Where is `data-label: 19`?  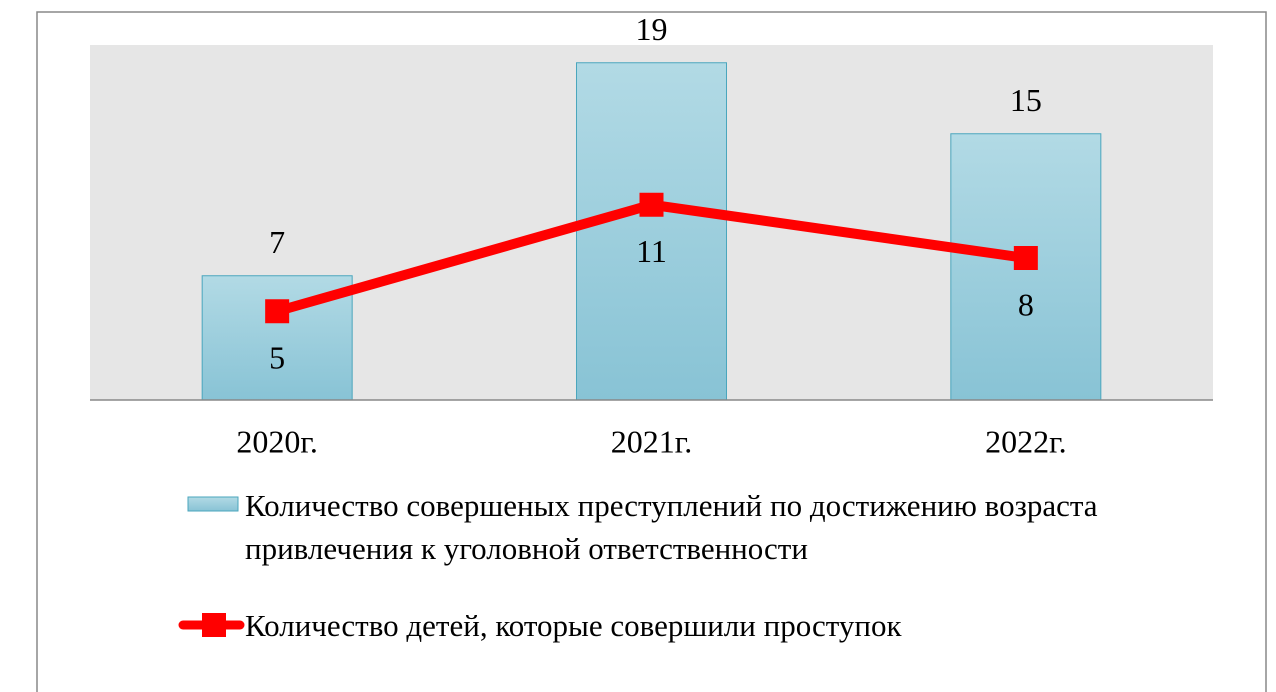 data-label: 19 is located at coordinates (652, 29).